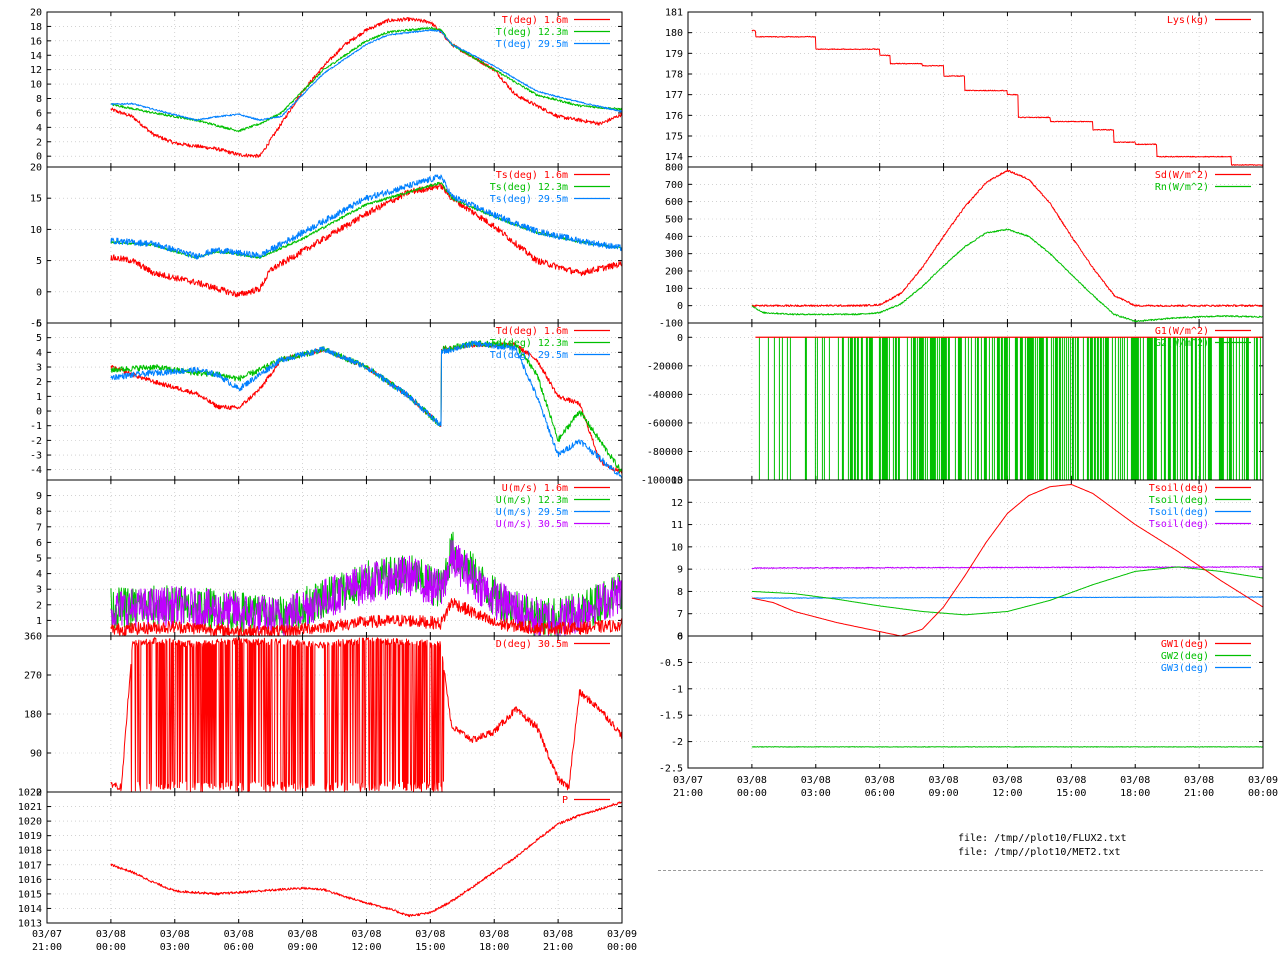  Describe the element at coordinates (30, 865) in the screenshot. I see `y-tick-label: 1017` at that location.